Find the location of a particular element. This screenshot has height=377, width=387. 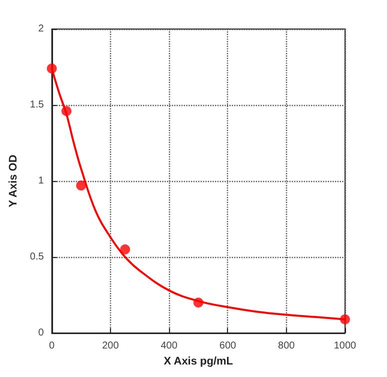

x-tick-label: 200 is located at coordinates (111, 346).